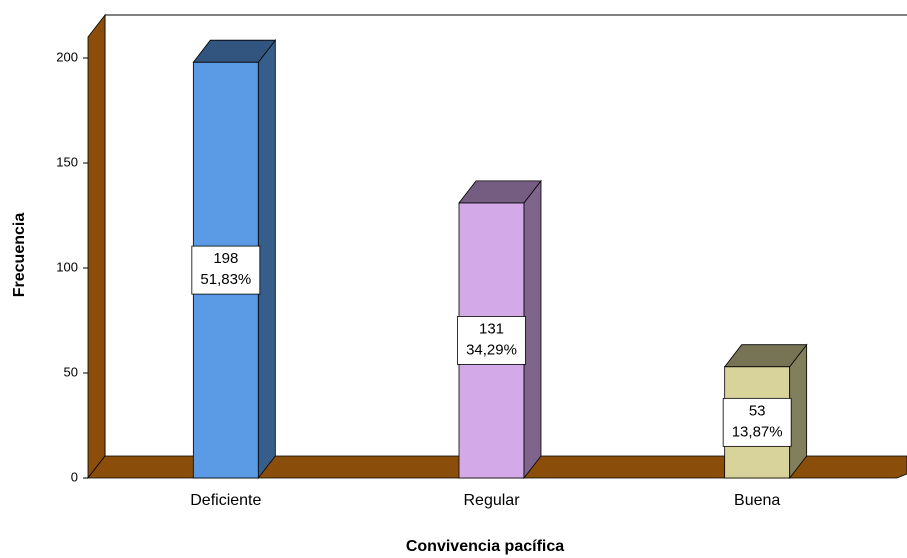  Describe the element at coordinates (19, 255) in the screenshot. I see `y-axis-title: Frecuencia` at that location.